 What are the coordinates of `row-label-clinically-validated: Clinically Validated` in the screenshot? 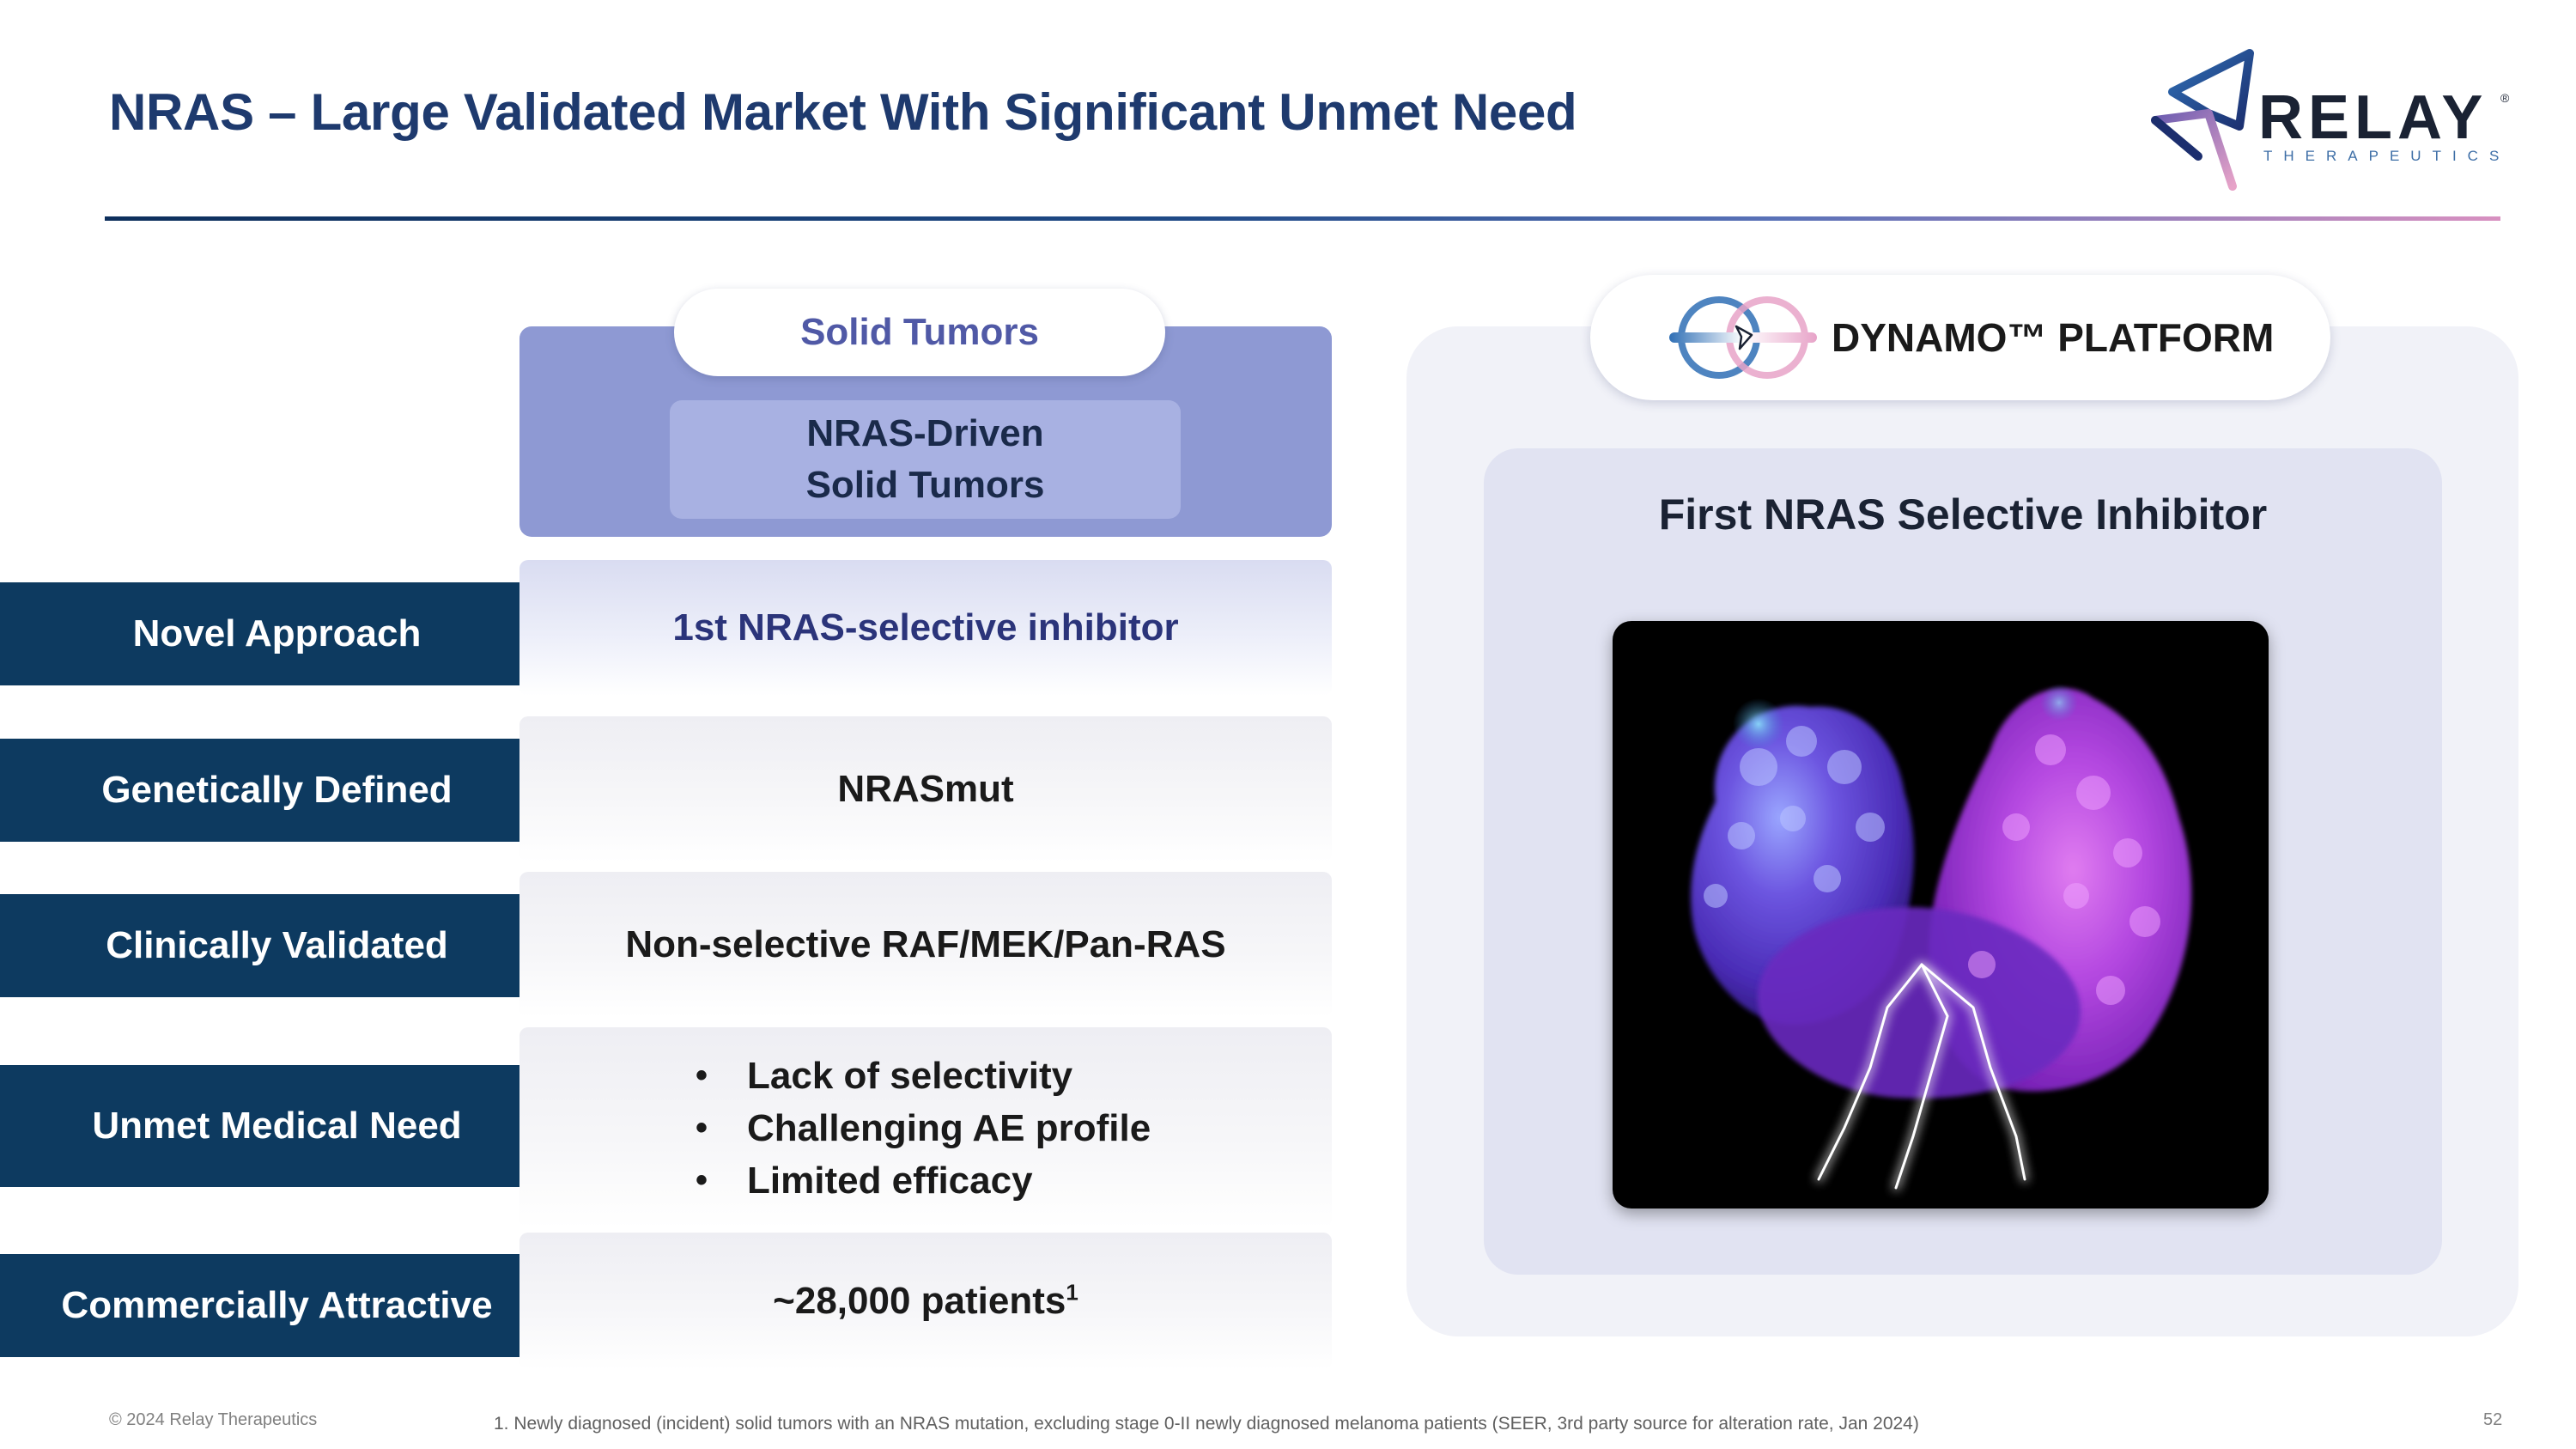 It's located at (290, 945).